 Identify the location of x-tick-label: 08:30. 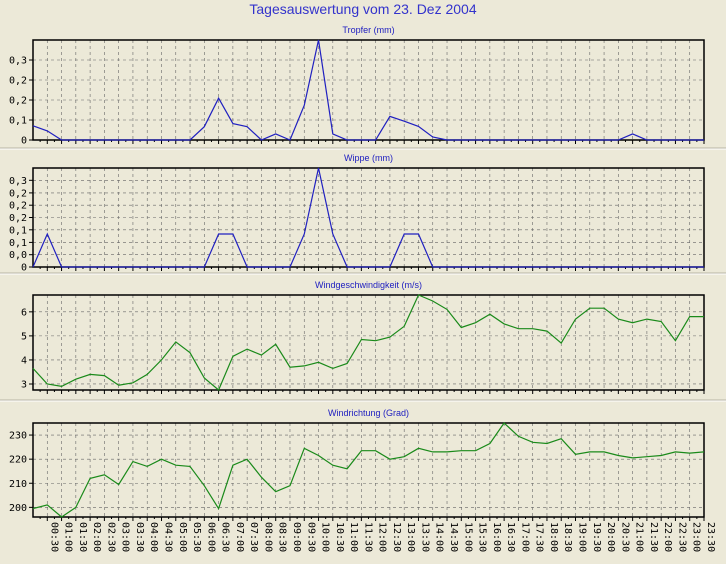
(282, 537).